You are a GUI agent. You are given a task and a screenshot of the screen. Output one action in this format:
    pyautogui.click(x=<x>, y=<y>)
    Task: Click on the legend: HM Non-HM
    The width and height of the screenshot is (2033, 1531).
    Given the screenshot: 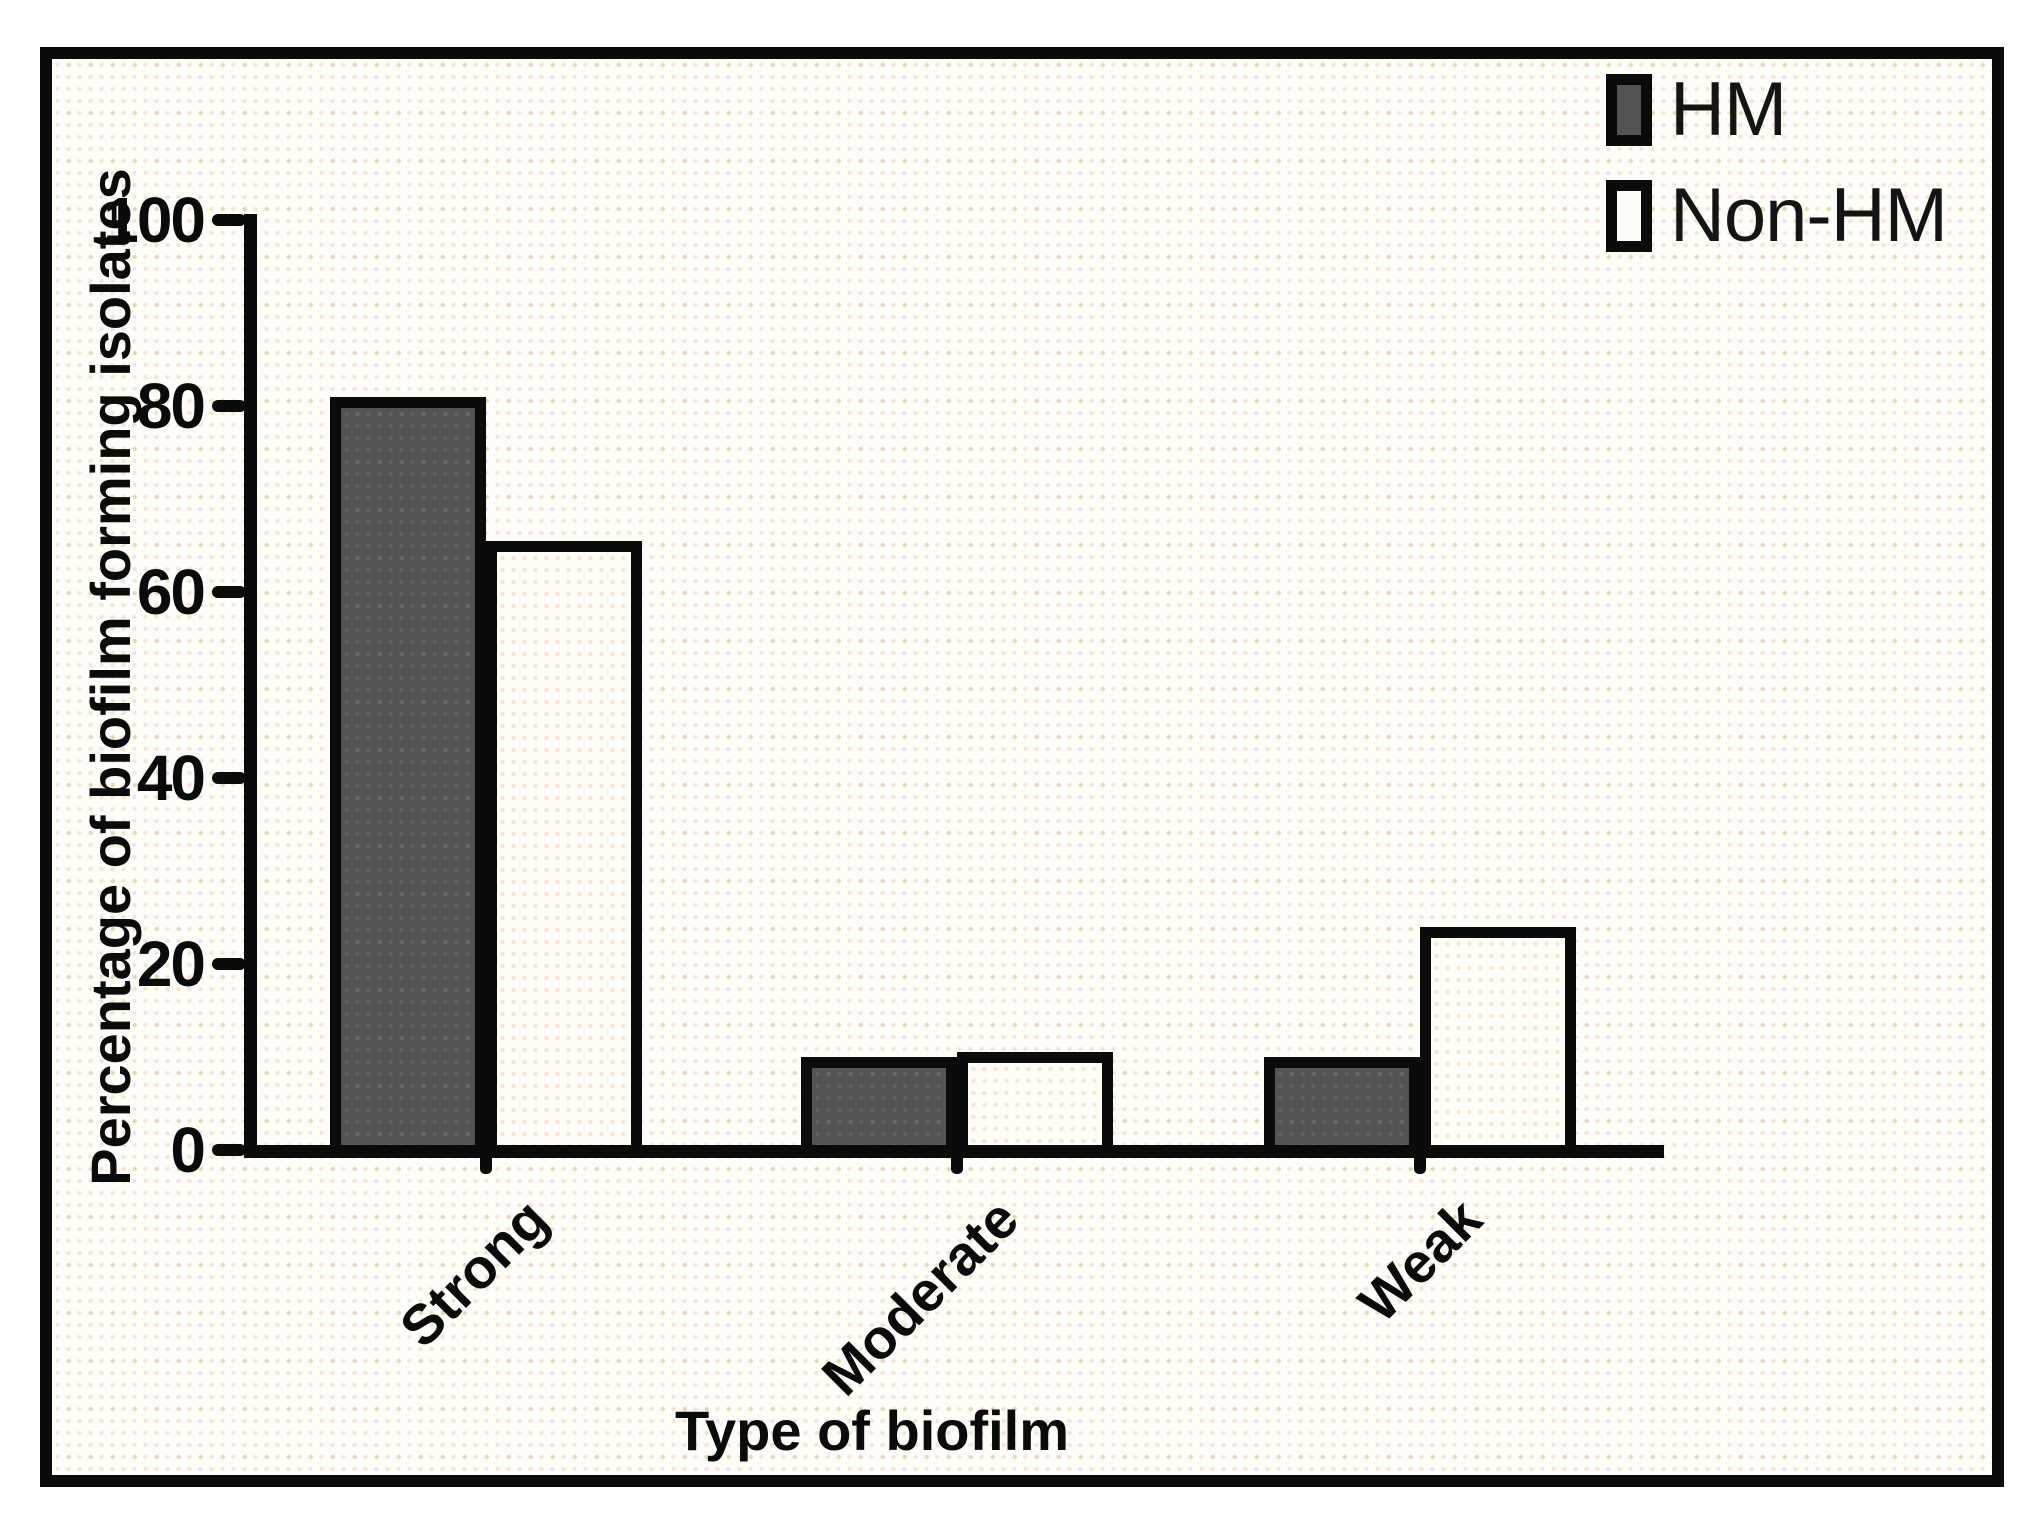 What is the action you would take?
    pyautogui.click(x=1777, y=164)
    